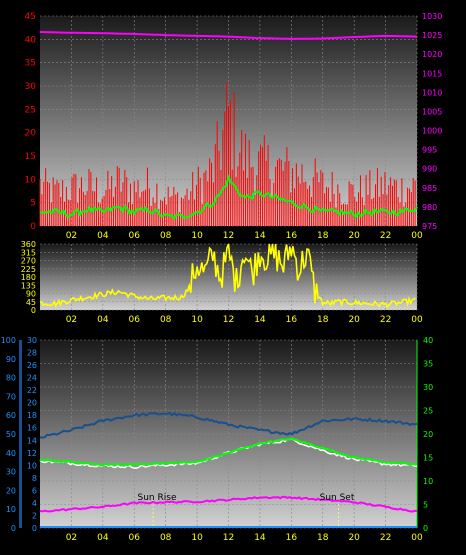  What do you see at coordinates (432, 131) in the screenshot?
I see `pressure-tick-label: 1000` at bounding box center [432, 131].